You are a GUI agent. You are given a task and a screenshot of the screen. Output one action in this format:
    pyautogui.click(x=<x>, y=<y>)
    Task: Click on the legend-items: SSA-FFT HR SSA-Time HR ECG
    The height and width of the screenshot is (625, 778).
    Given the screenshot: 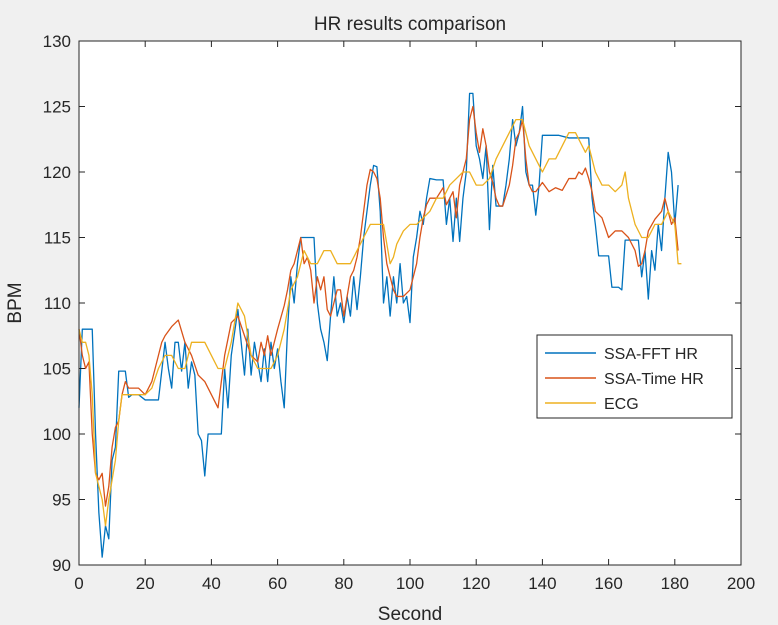 What is the action you would take?
    pyautogui.click(x=624, y=379)
    